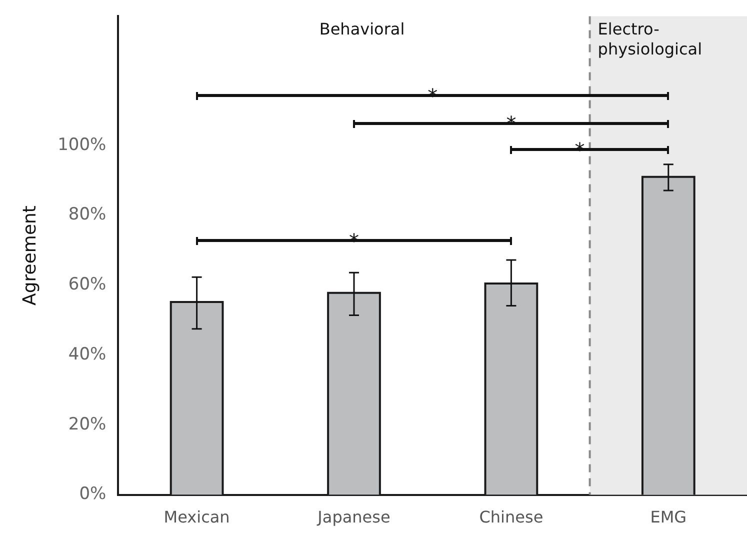 The height and width of the screenshot is (552, 747). Describe the element at coordinates (511, 517) in the screenshot. I see `x-tick-label: Chinese` at that location.